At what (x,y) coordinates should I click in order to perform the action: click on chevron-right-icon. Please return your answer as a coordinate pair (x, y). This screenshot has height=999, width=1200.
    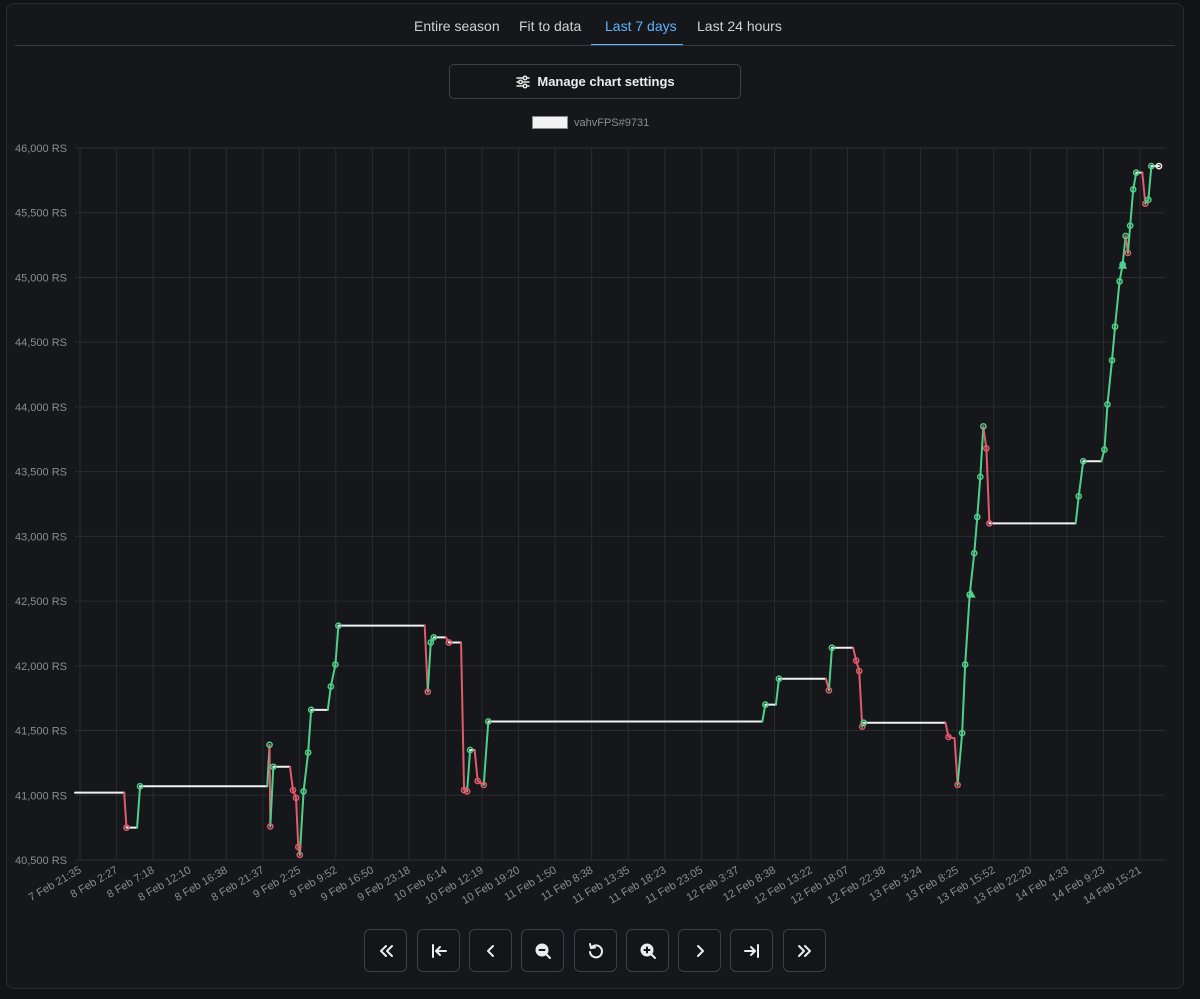
    Looking at the image, I should click on (700, 950).